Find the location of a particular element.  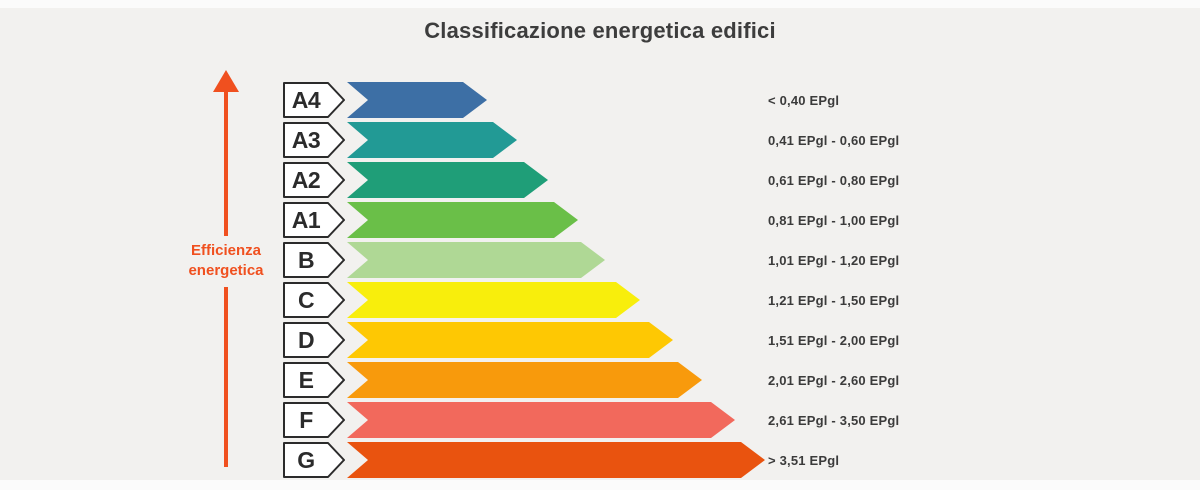

class-badge: C is located at coordinates (314, 300).